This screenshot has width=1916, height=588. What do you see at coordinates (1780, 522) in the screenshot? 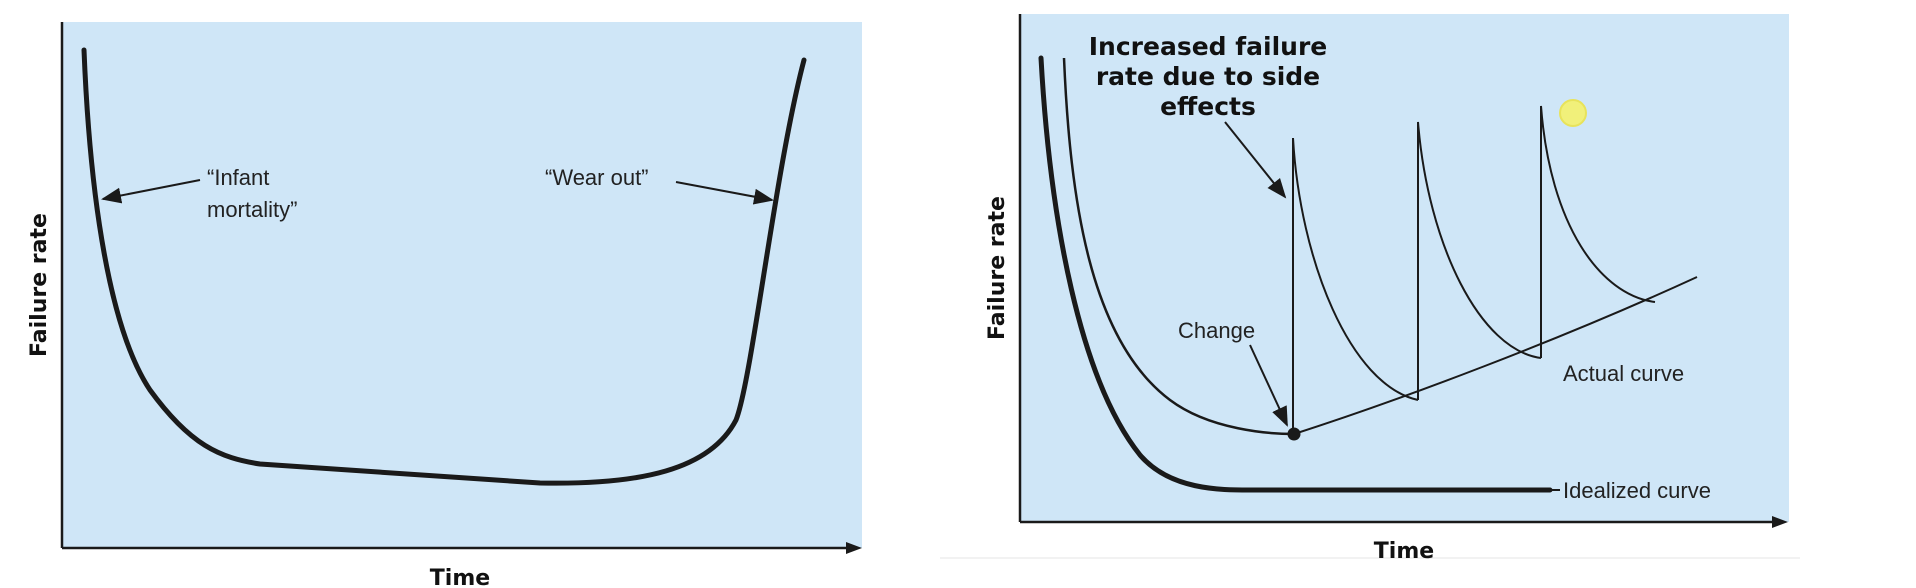
I see `right-x-axis-arrow` at bounding box center [1780, 522].